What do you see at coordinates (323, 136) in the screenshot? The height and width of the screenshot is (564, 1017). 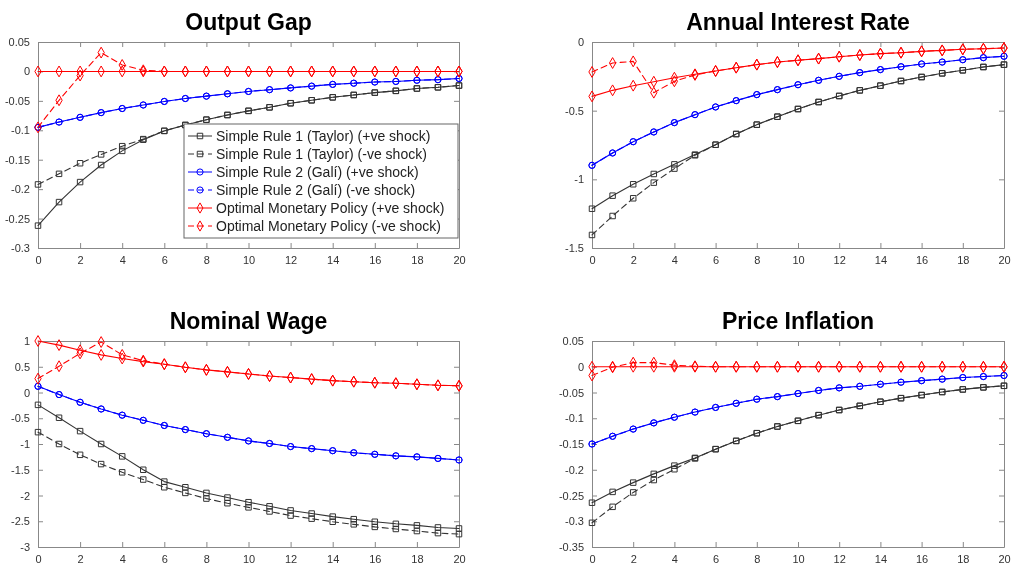 I see `legend-label: Simple Rule 1 (Taylor) (+ve shock)` at bounding box center [323, 136].